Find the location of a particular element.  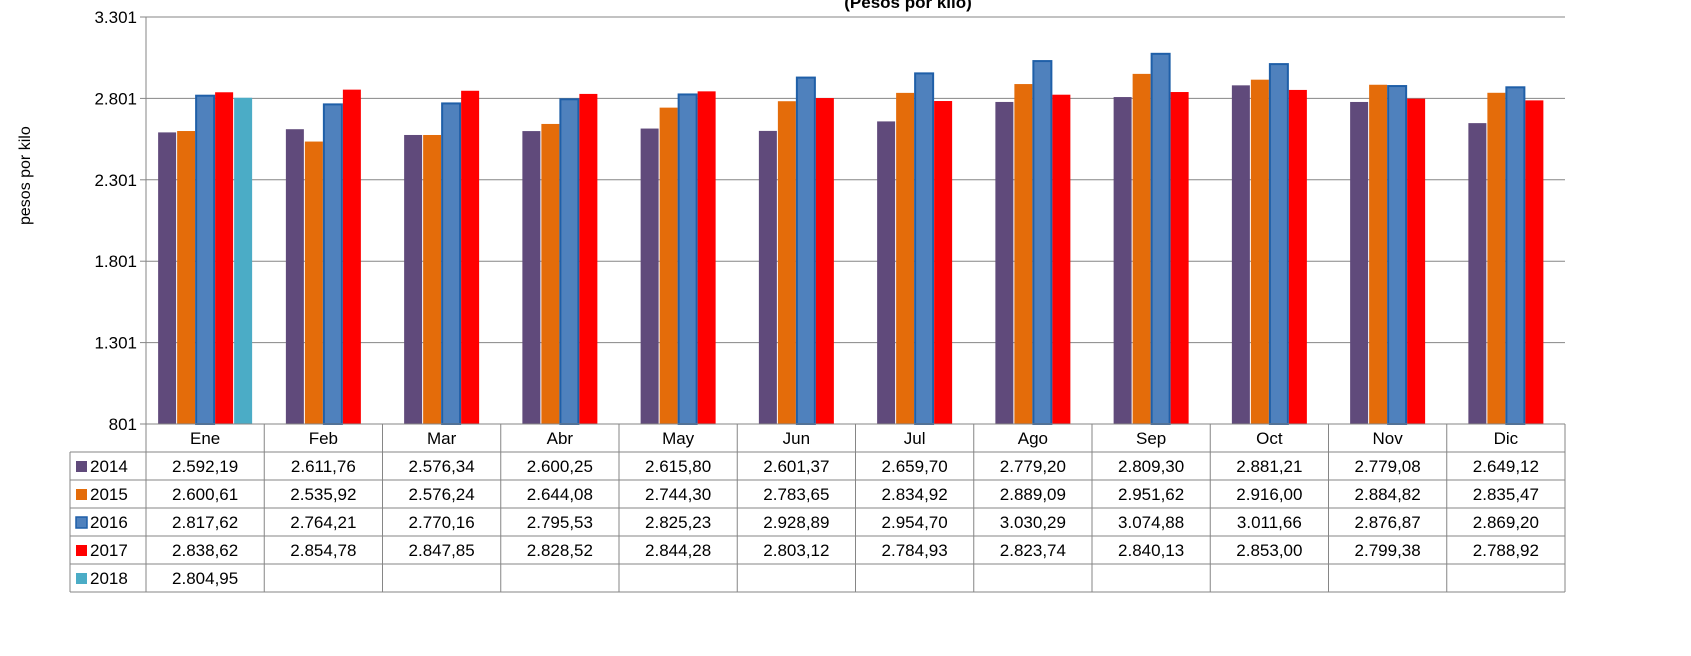

data-label-2015-nov: 2.884,82 is located at coordinates (1388, 494).